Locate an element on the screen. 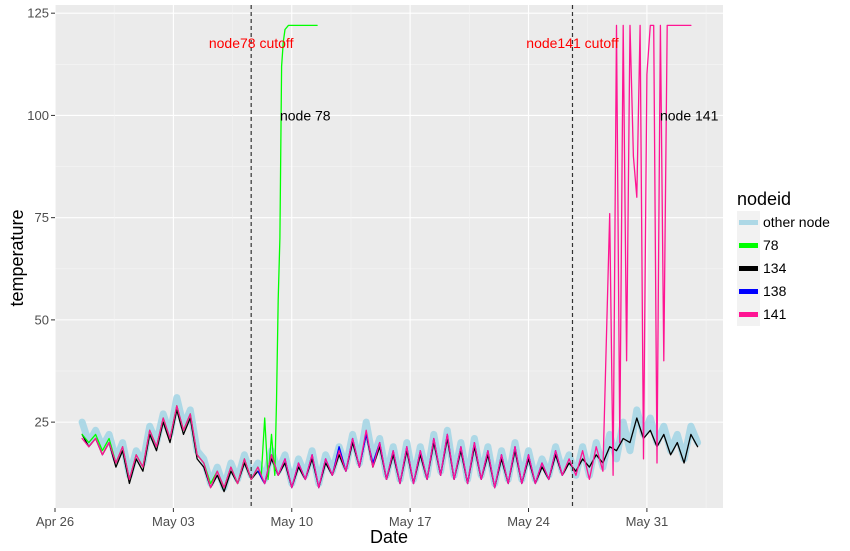  x-tick-label: May 31 is located at coordinates (647, 521).